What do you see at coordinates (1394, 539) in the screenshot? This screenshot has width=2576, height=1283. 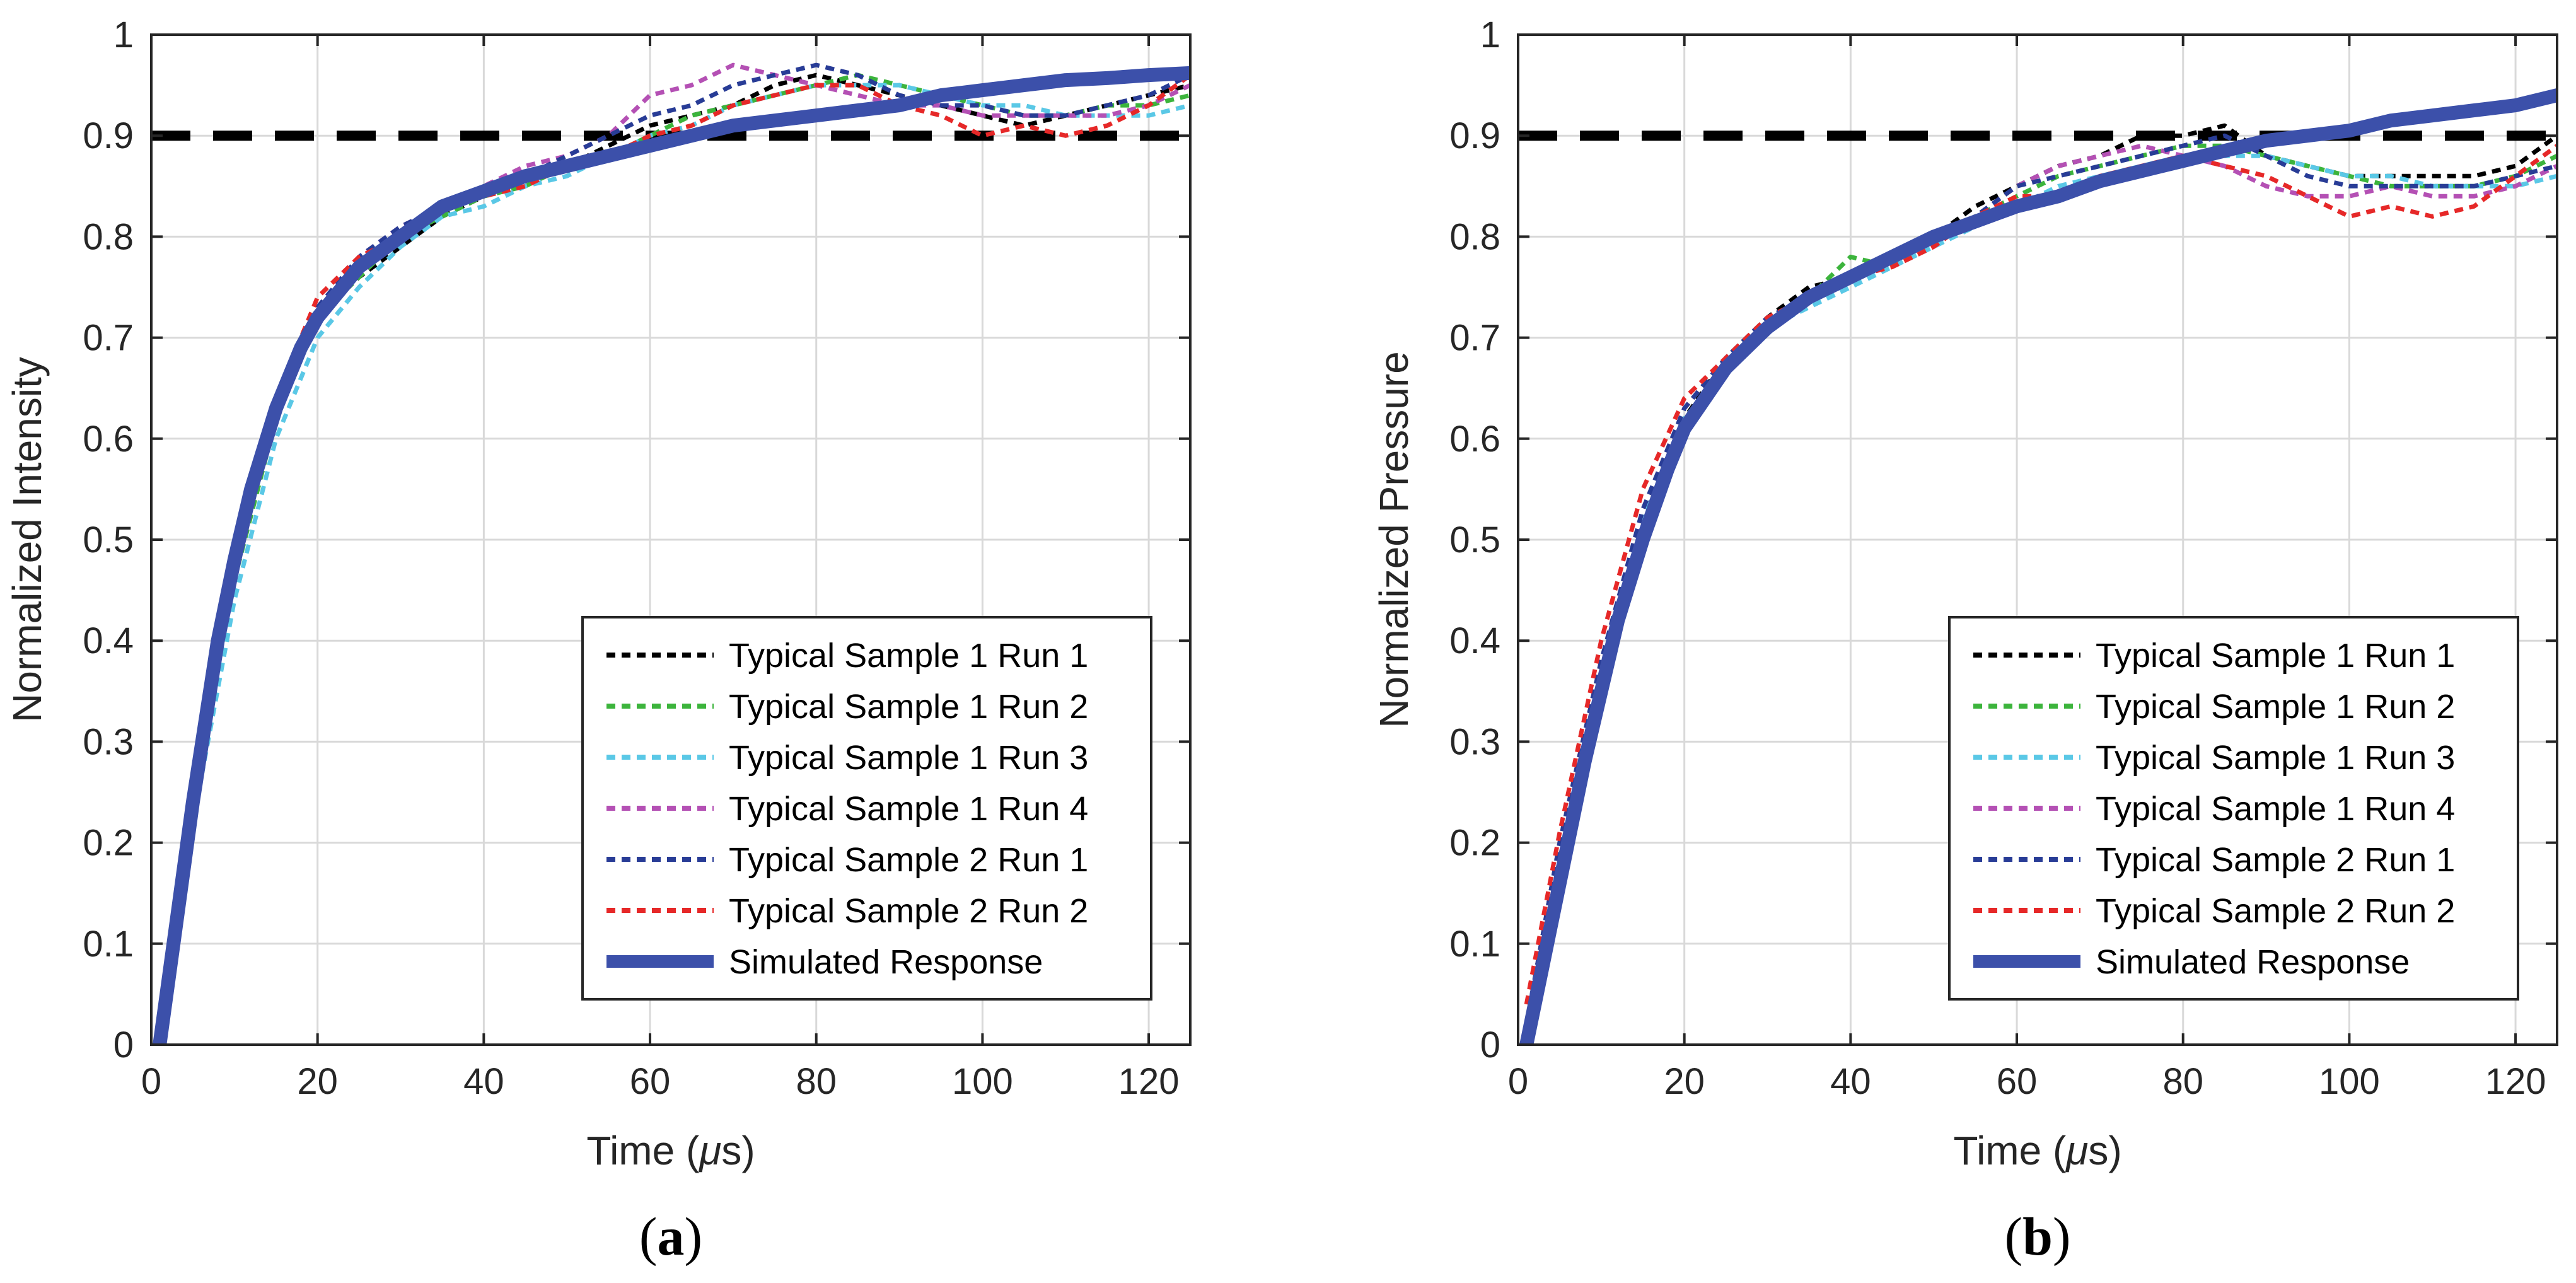 I see `y-axis-label: Normalized Pressure` at bounding box center [1394, 539].